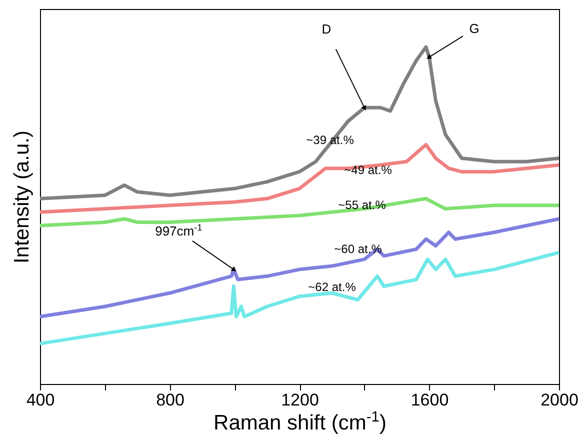 Image resolution: width=582 pixels, height=445 pixels. I want to click on x-tick-label: 2000, so click(559, 400).